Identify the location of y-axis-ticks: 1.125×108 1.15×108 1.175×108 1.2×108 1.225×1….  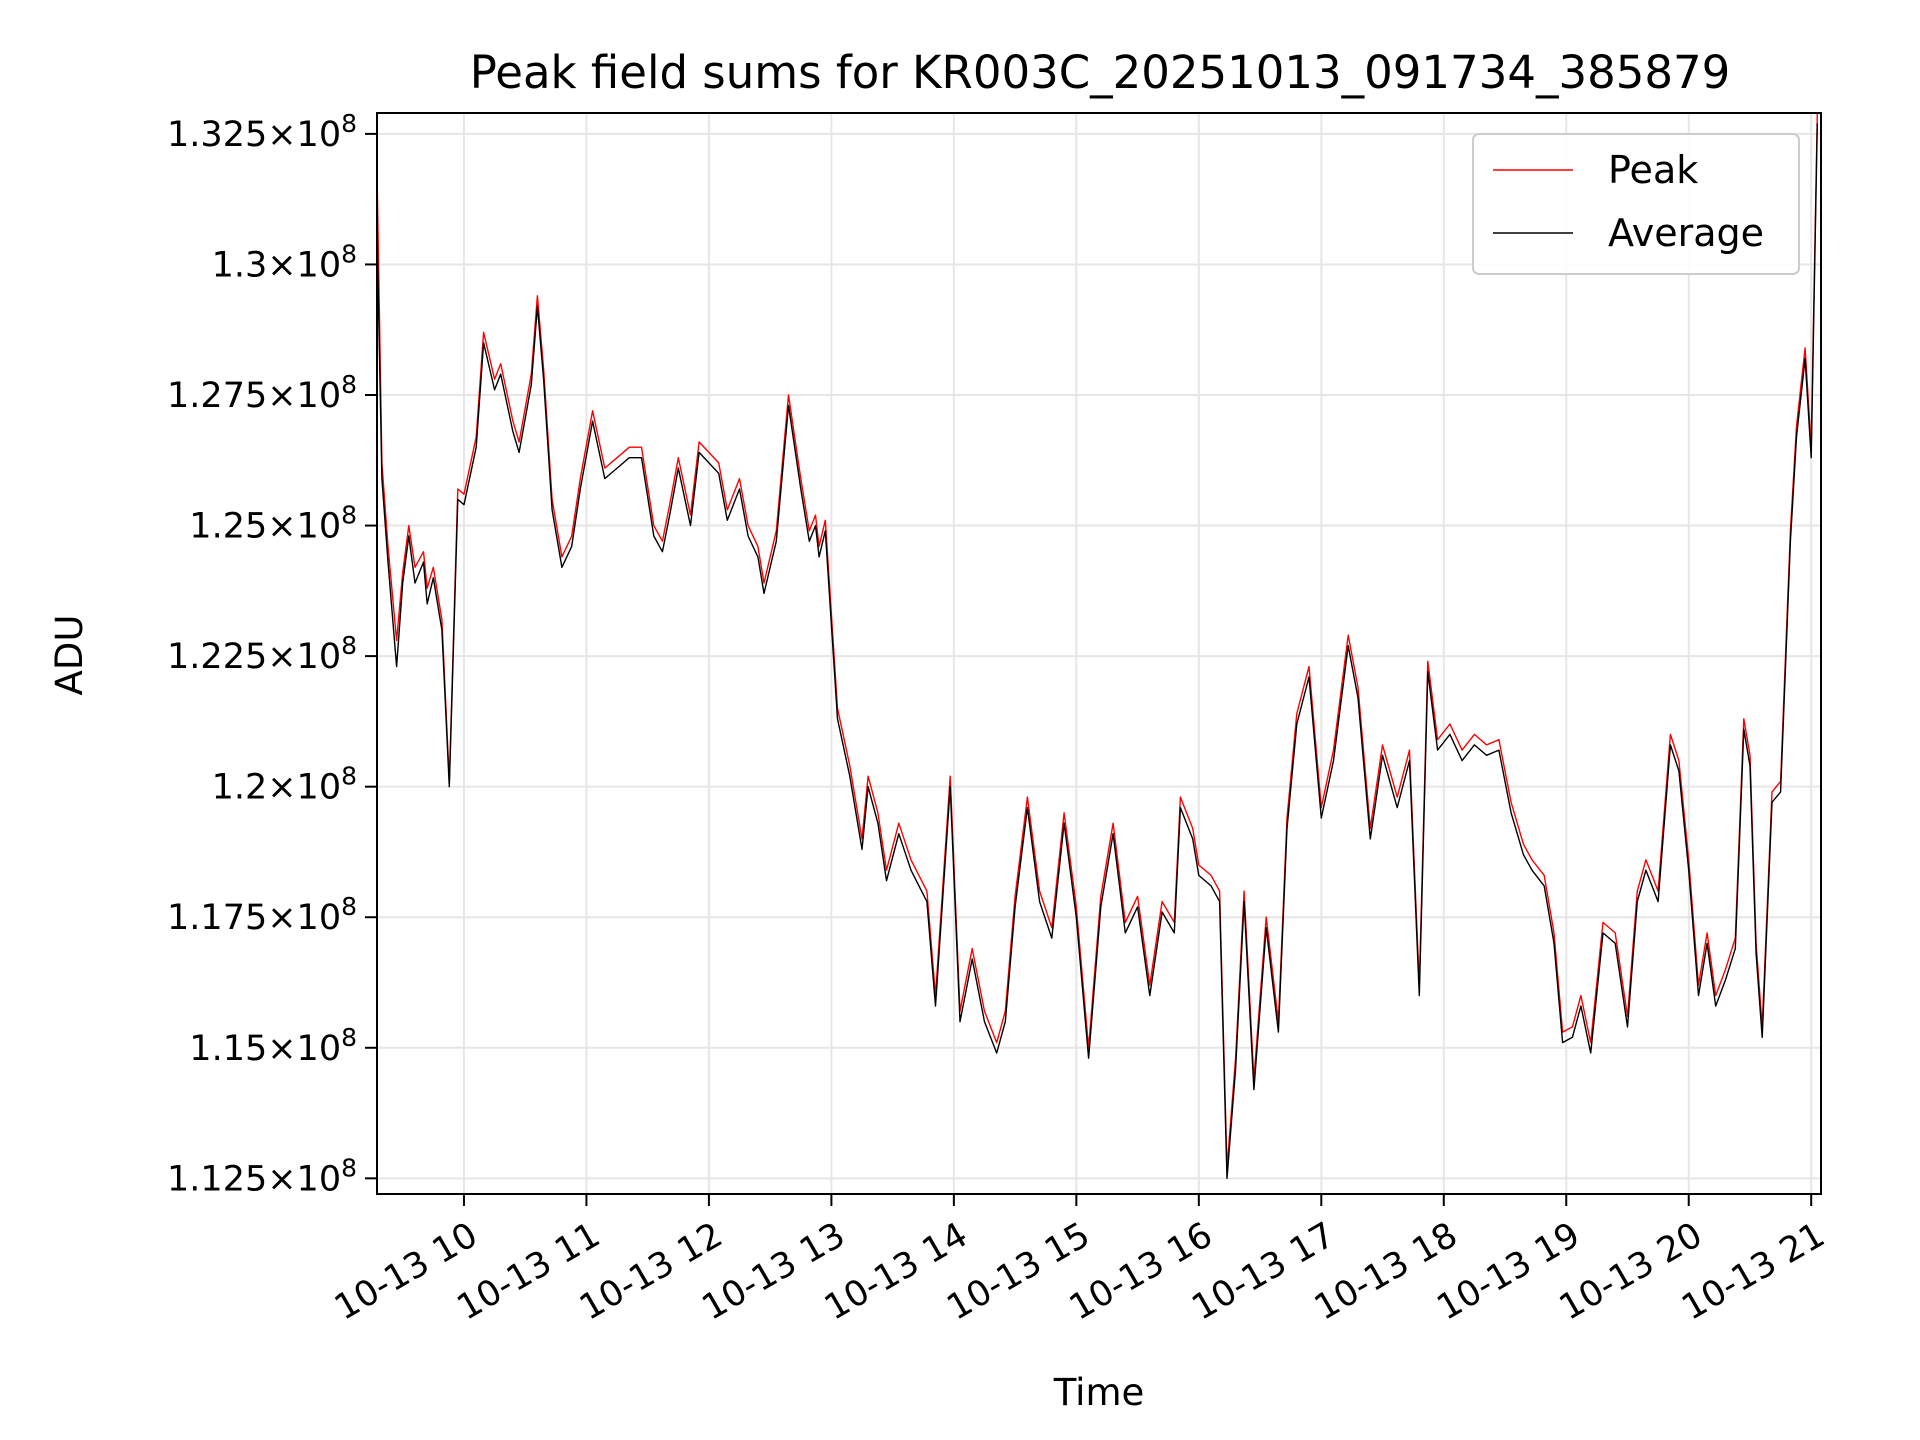
(272, 654).